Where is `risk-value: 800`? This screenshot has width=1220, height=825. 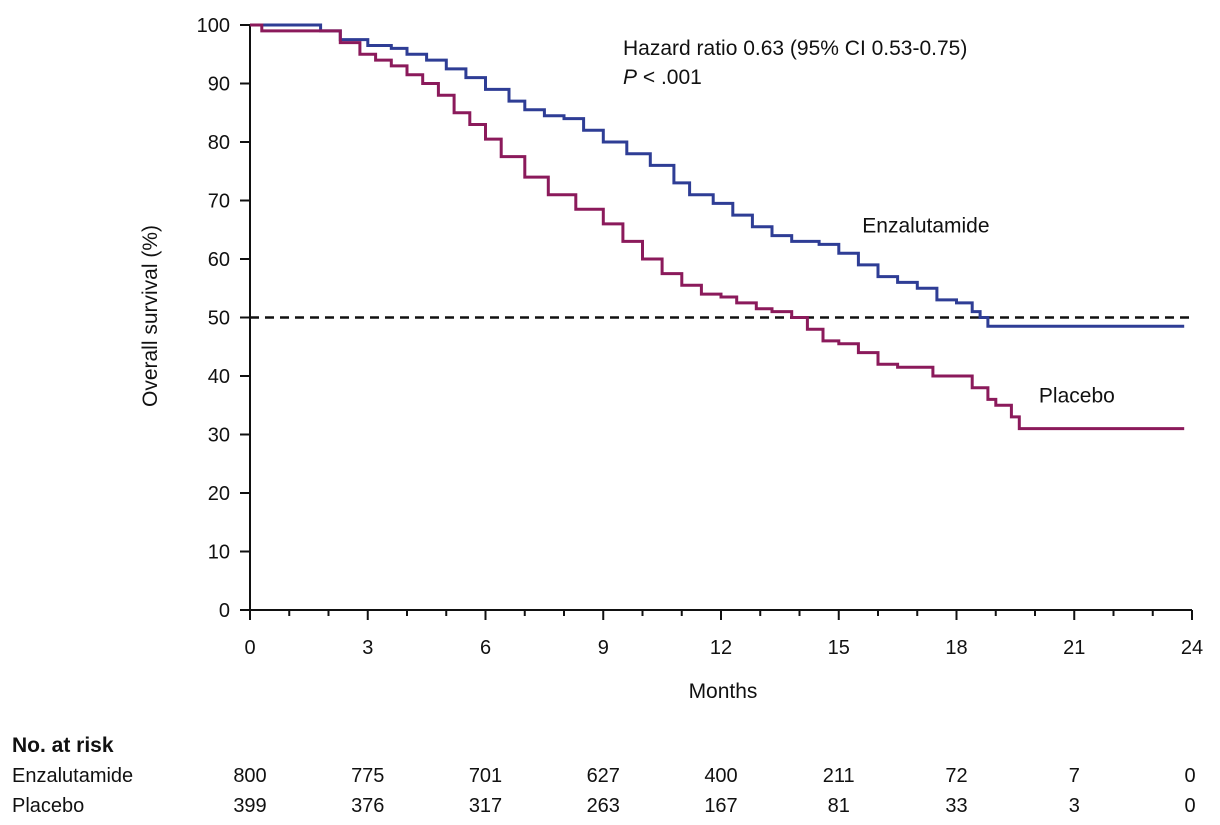 risk-value: 800 is located at coordinates (249, 776).